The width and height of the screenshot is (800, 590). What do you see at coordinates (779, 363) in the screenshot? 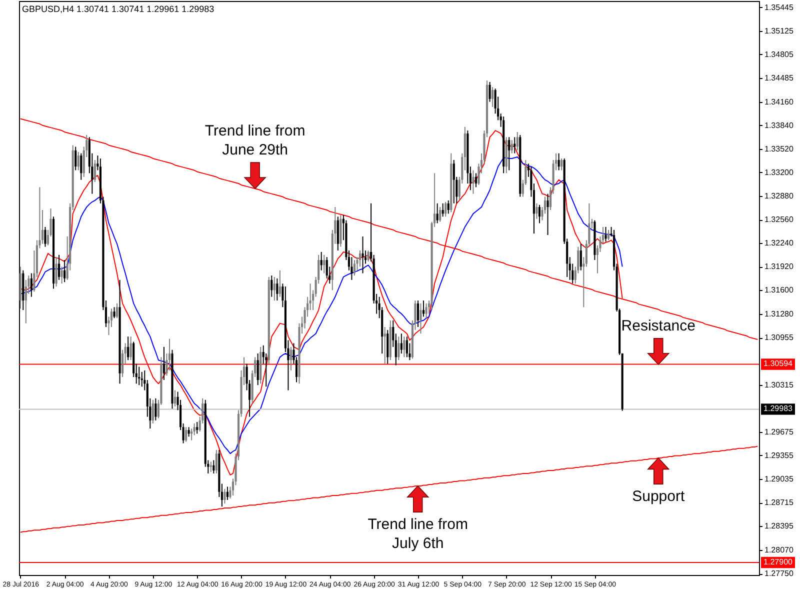
I see `ref-line-label: 1.30594` at bounding box center [779, 363].